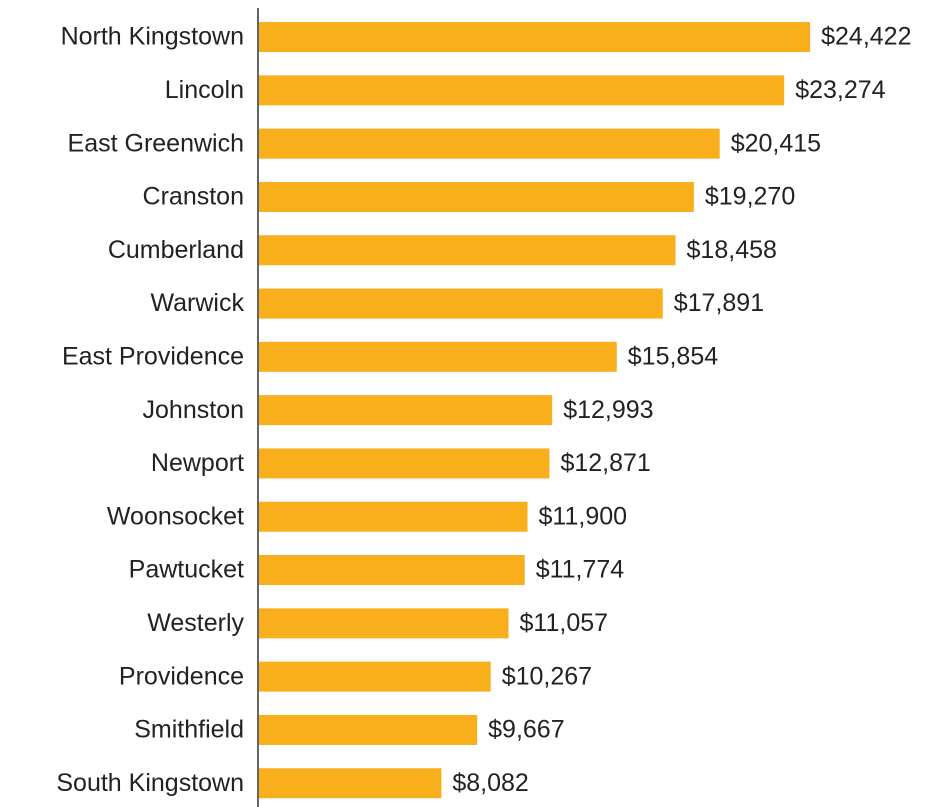  I want to click on value-label: $24,422, so click(866, 37).